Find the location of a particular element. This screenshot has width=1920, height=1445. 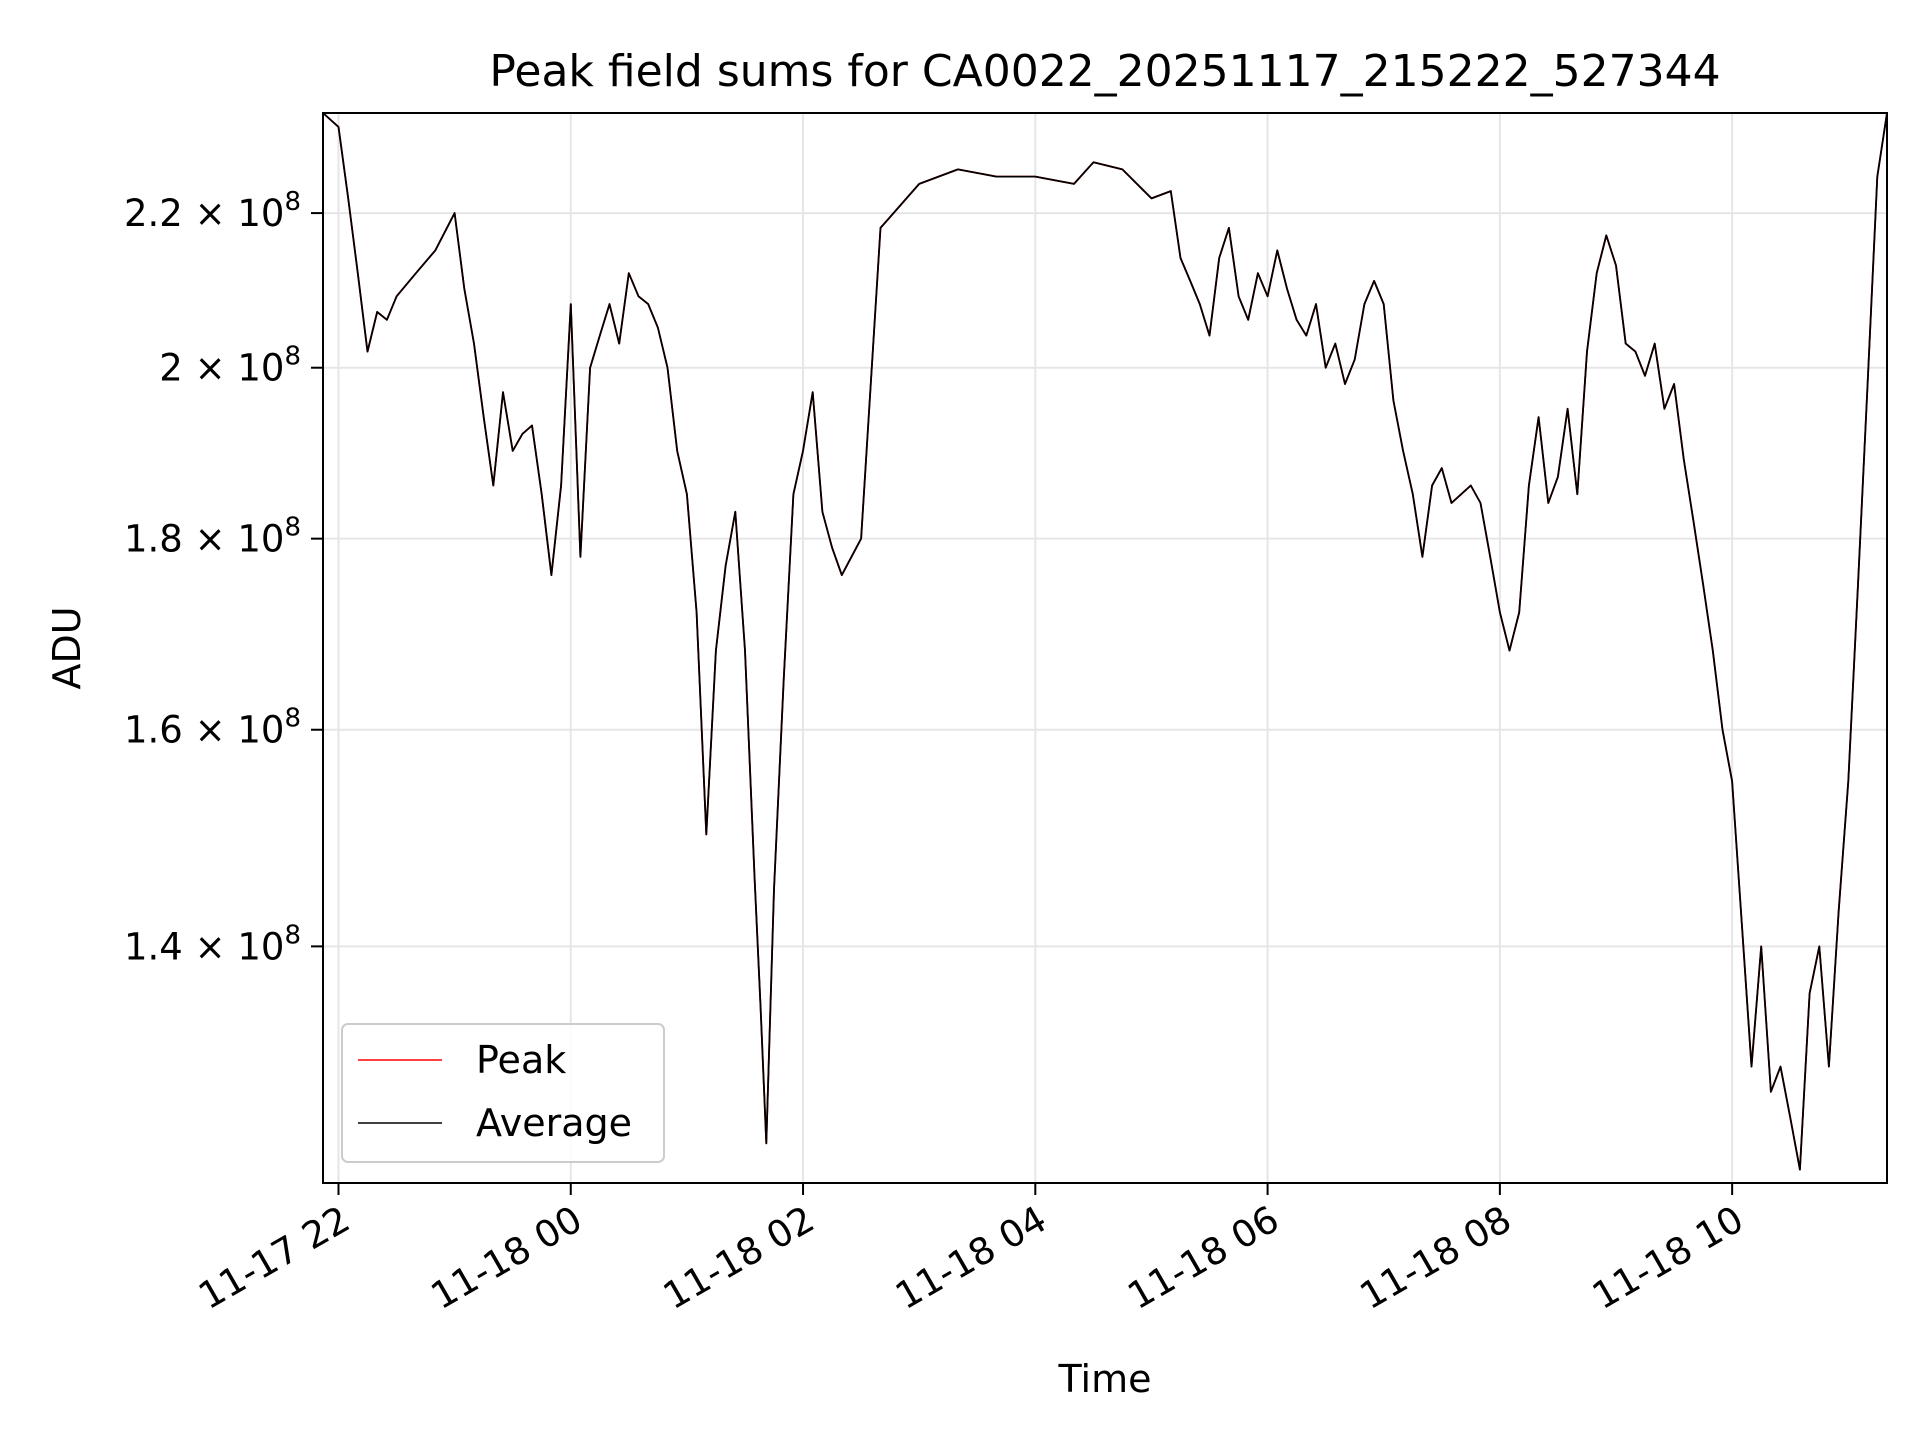

y-tick-mantissa: 1.6 is located at coordinates (159, 730).